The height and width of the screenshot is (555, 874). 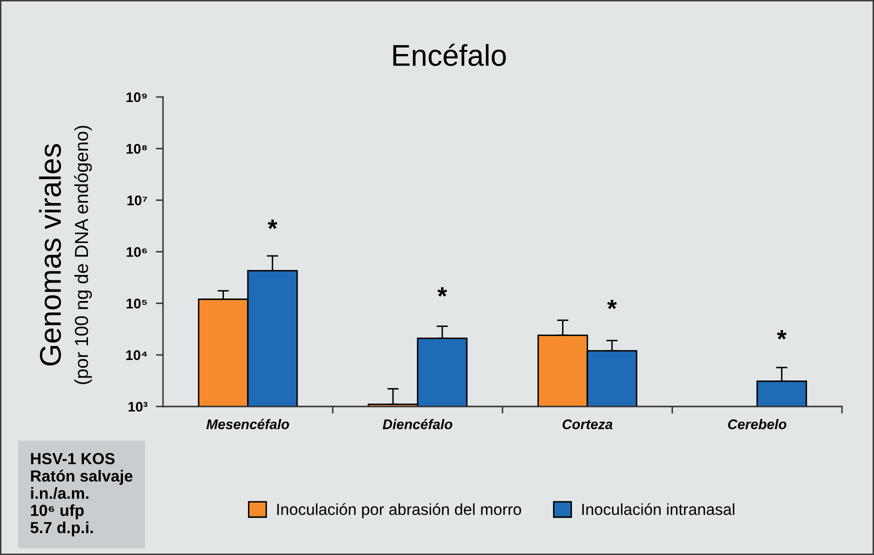 What do you see at coordinates (136, 303) in the screenshot?
I see `y-tick-label: 10⁵` at bounding box center [136, 303].